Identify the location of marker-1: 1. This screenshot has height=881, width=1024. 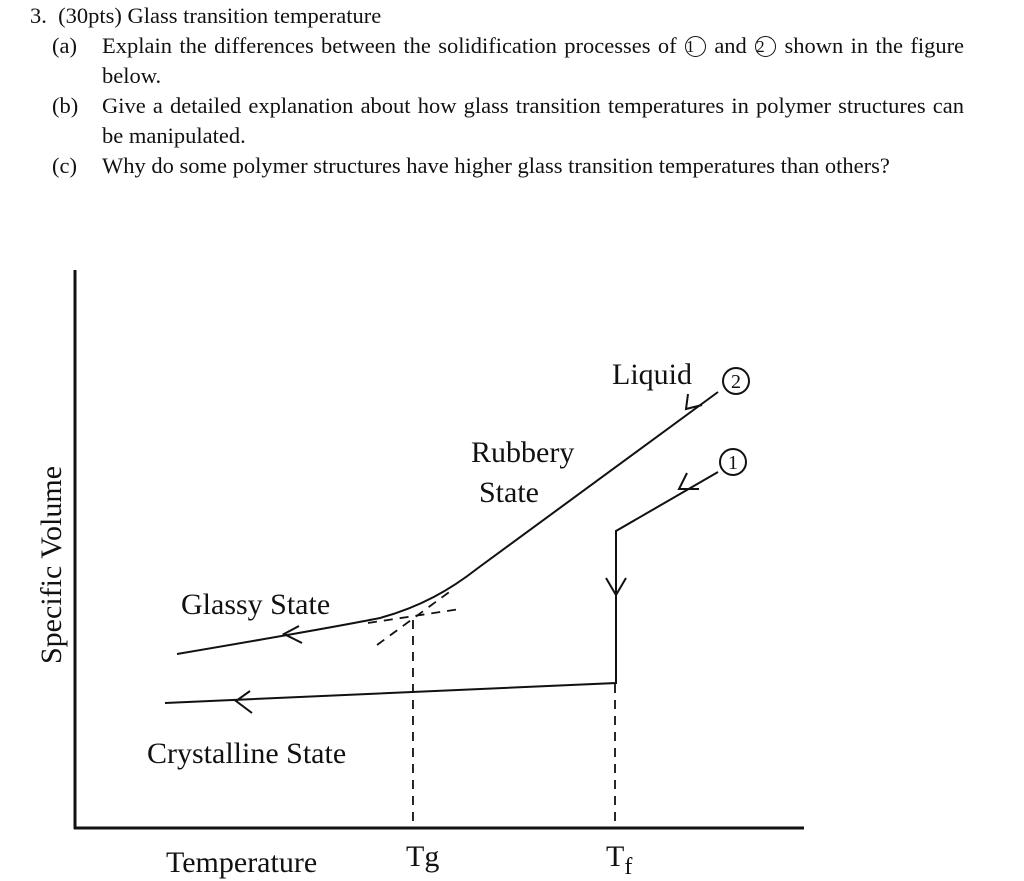
(733, 462).